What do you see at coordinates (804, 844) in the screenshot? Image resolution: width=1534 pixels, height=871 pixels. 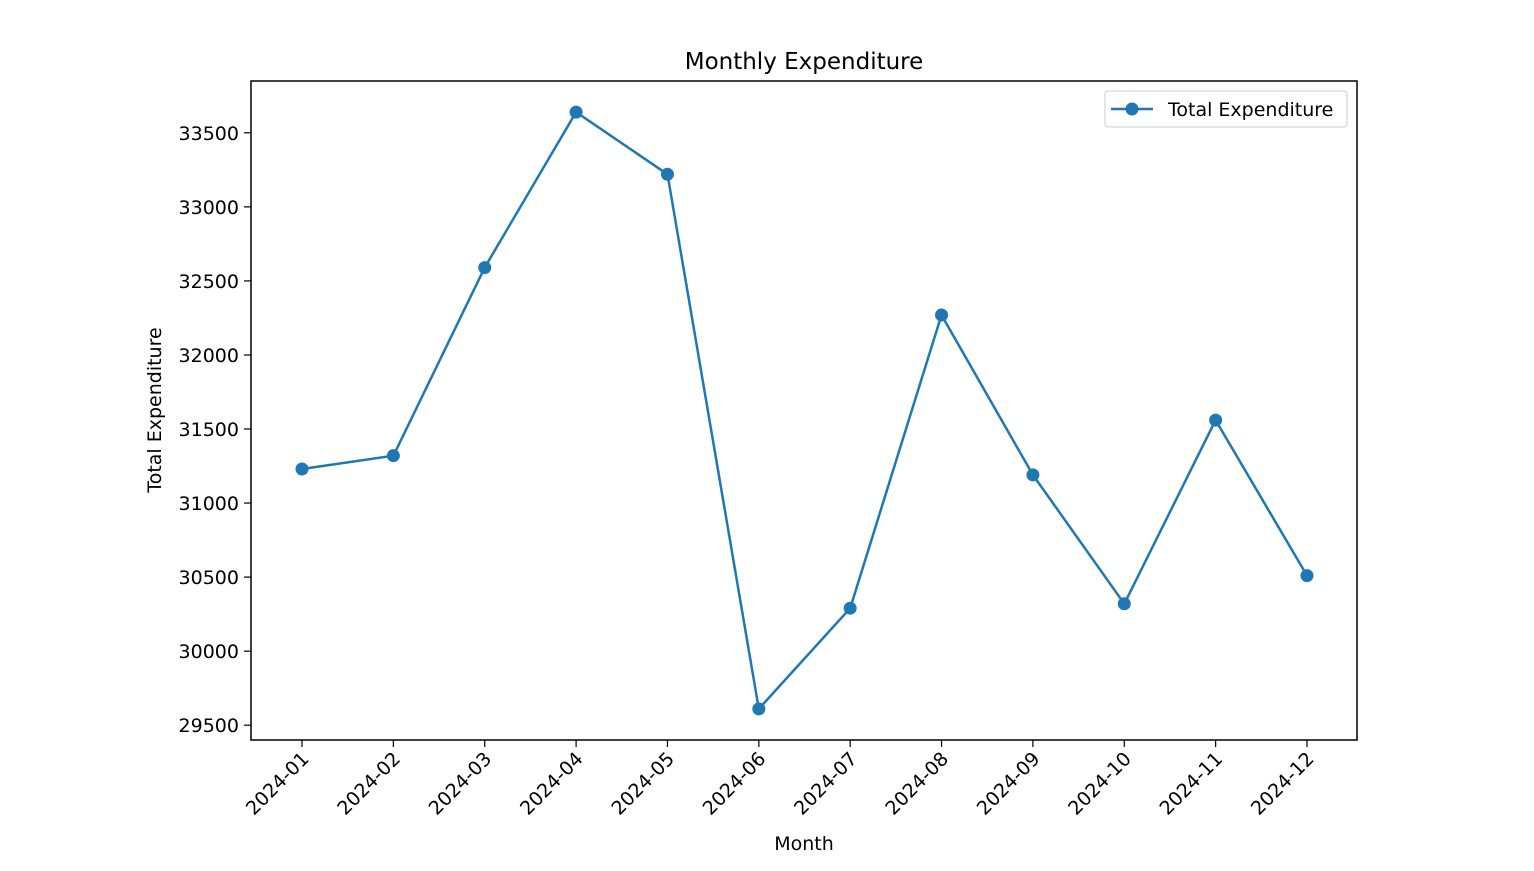 I see `x-axis-label: Month` at bounding box center [804, 844].